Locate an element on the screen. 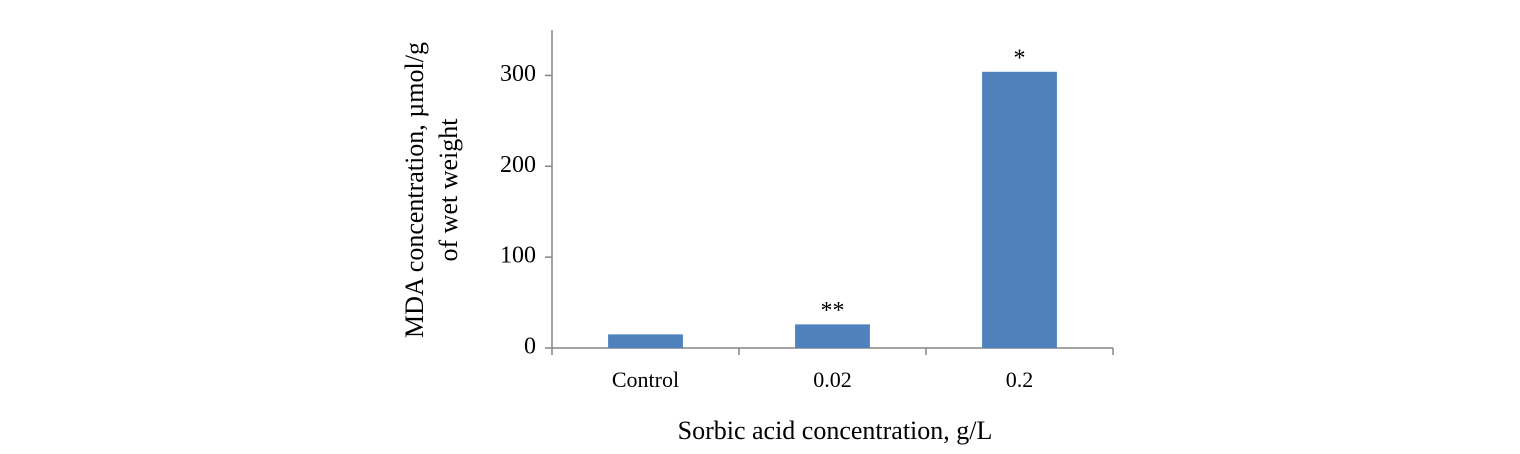 This screenshot has height=454, width=1520. x-tick-label: 0.2 is located at coordinates (1020, 379).